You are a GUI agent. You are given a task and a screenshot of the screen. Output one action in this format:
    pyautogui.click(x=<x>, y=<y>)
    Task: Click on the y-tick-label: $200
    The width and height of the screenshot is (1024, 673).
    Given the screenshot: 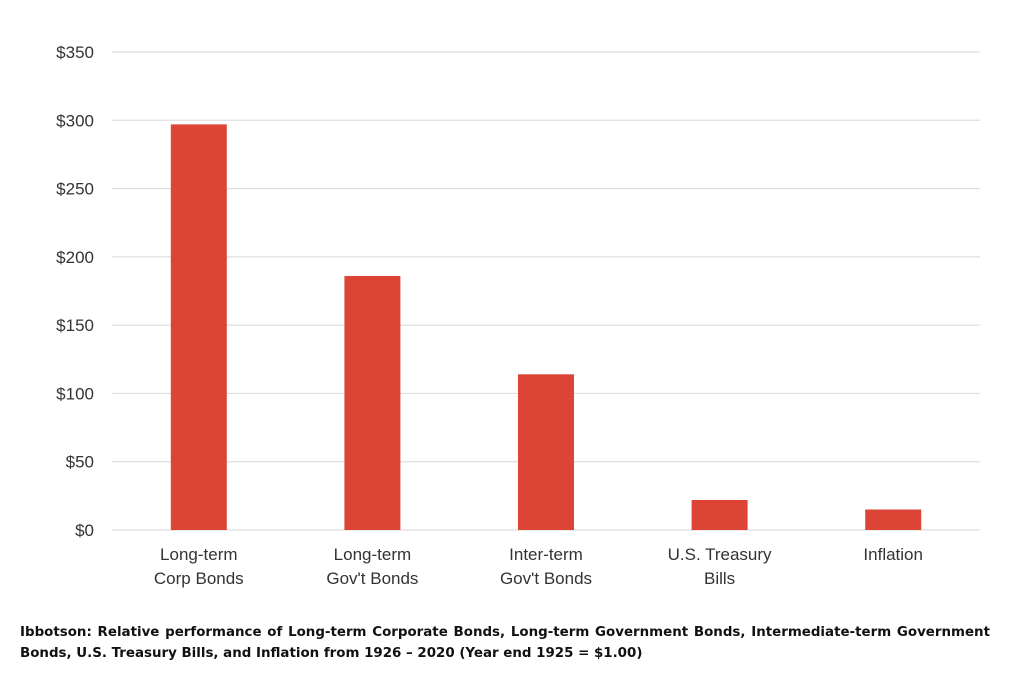 What is the action you would take?
    pyautogui.click(x=75, y=257)
    